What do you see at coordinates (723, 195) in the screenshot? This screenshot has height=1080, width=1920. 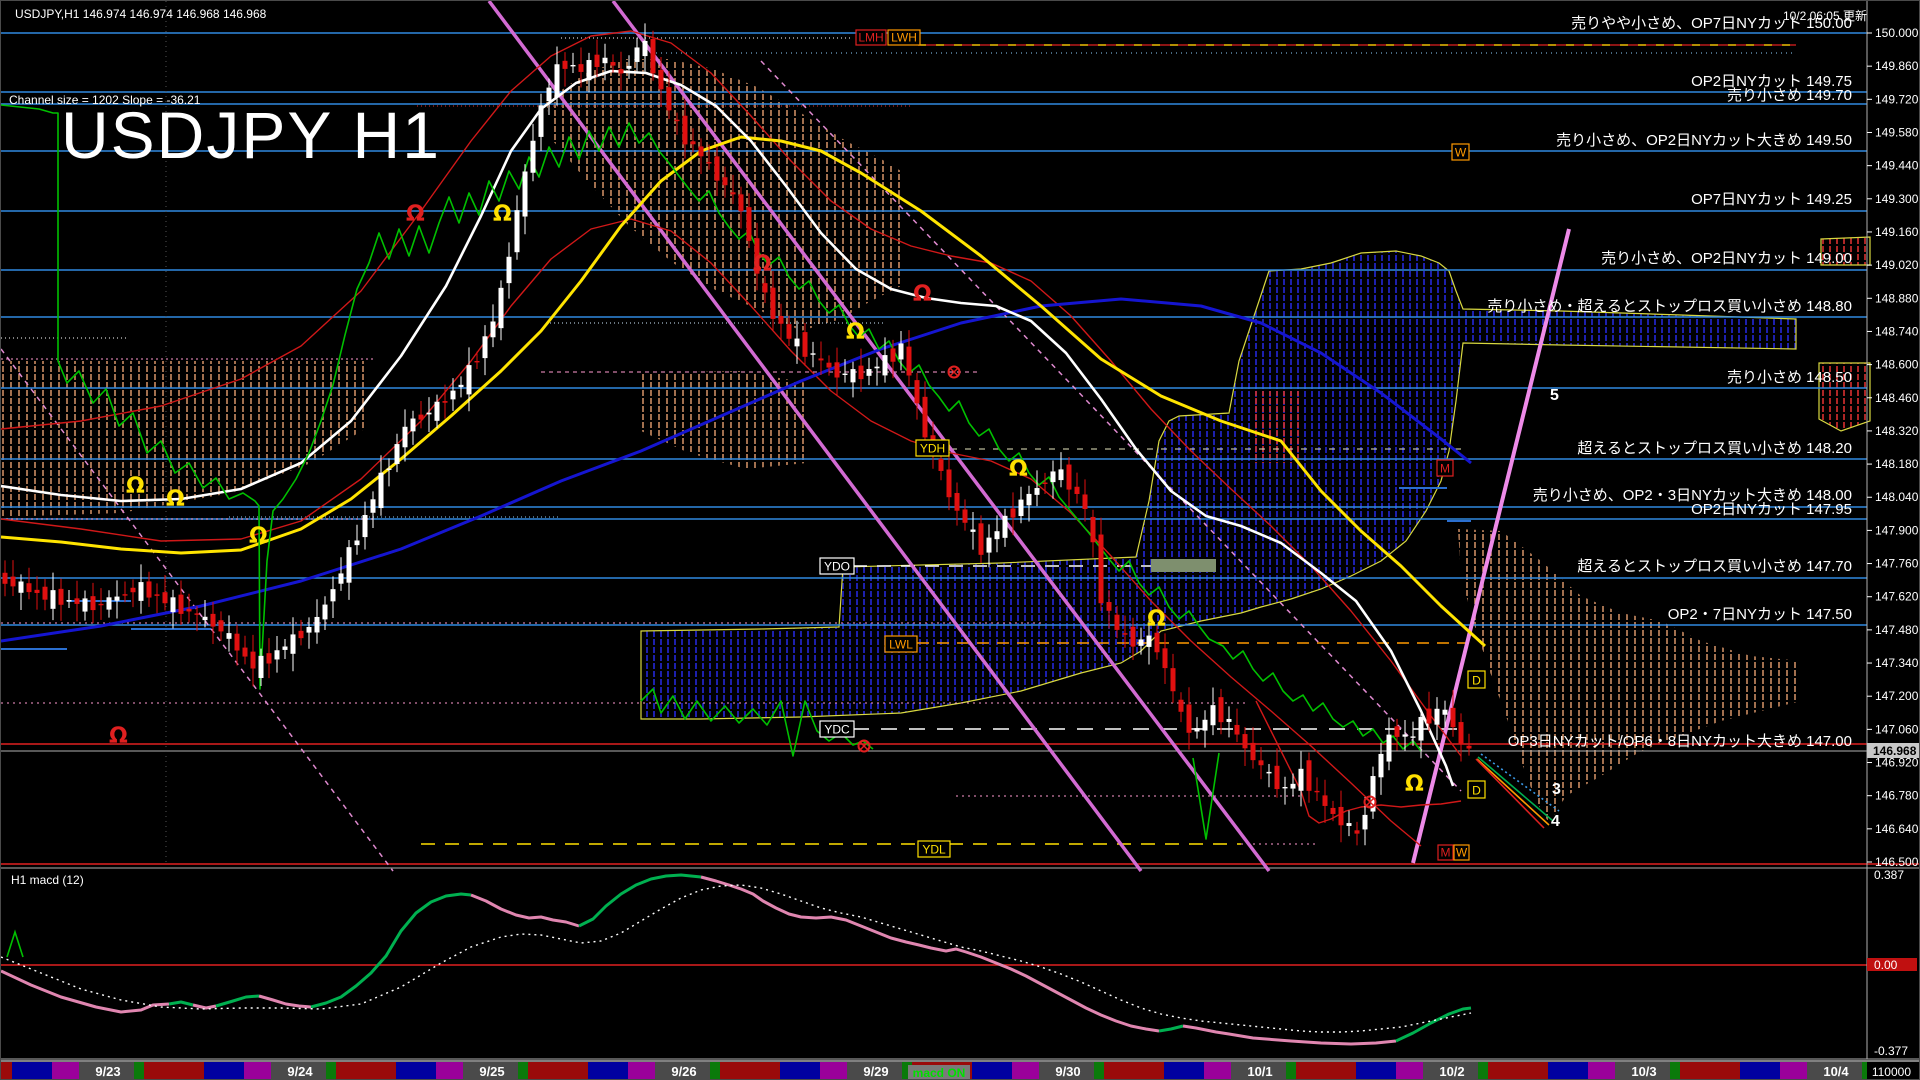 I see `cloud-top-salmon` at bounding box center [723, 195].